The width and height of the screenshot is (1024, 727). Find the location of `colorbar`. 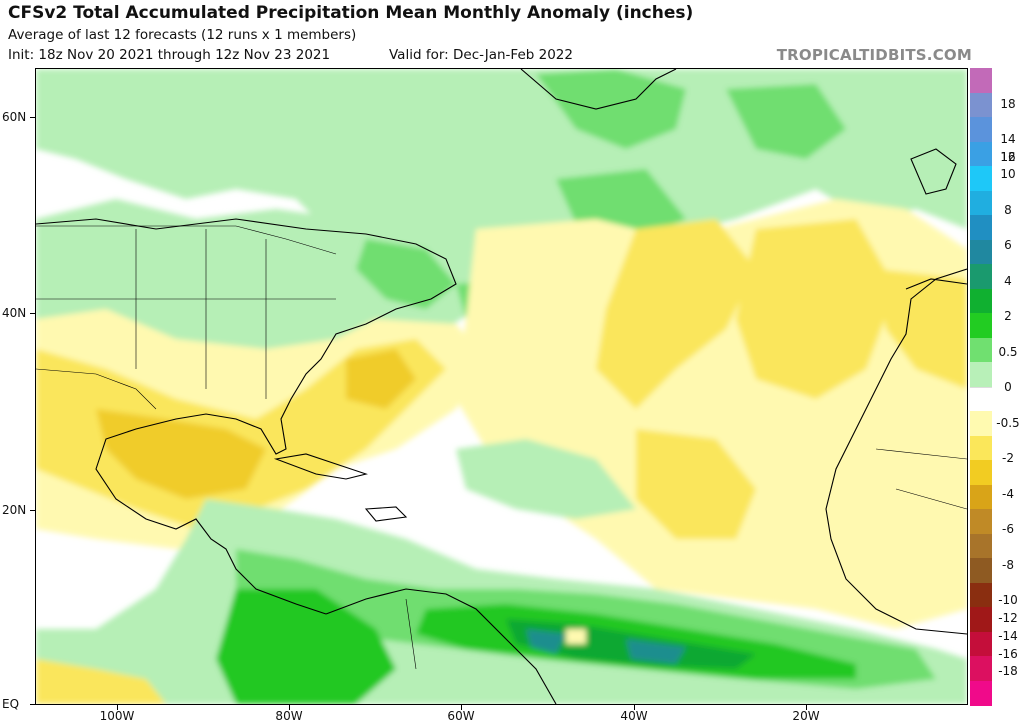

colorbar is located at coordinates (981, 387).